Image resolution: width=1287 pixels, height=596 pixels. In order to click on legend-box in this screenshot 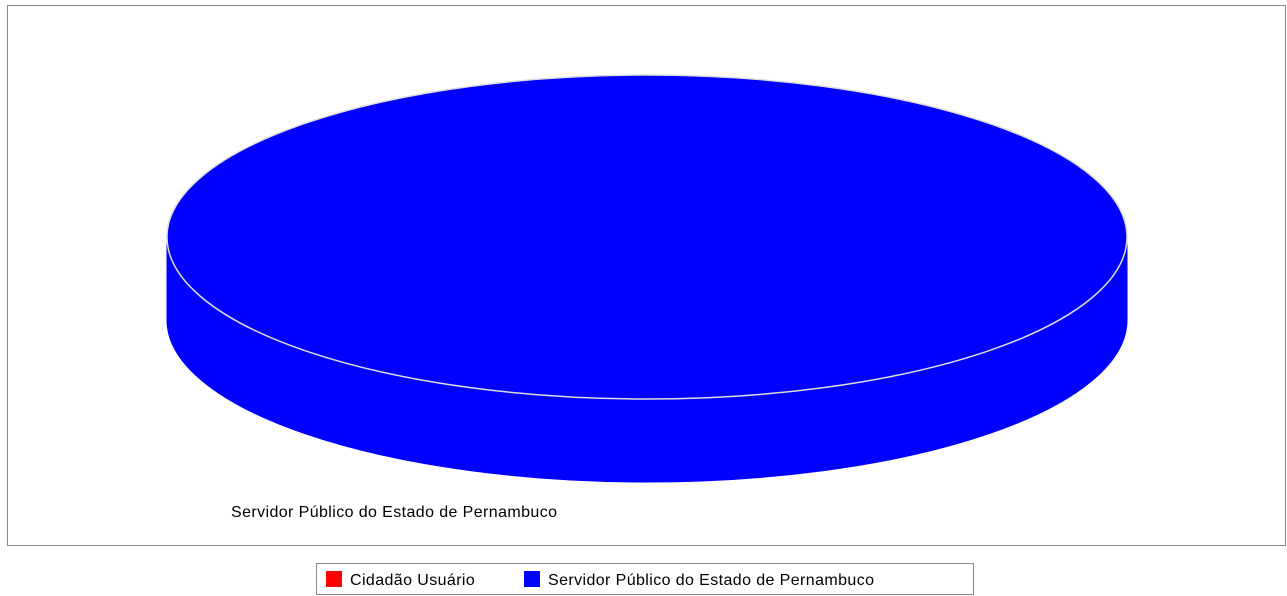, I will do `click(645, 579)`.